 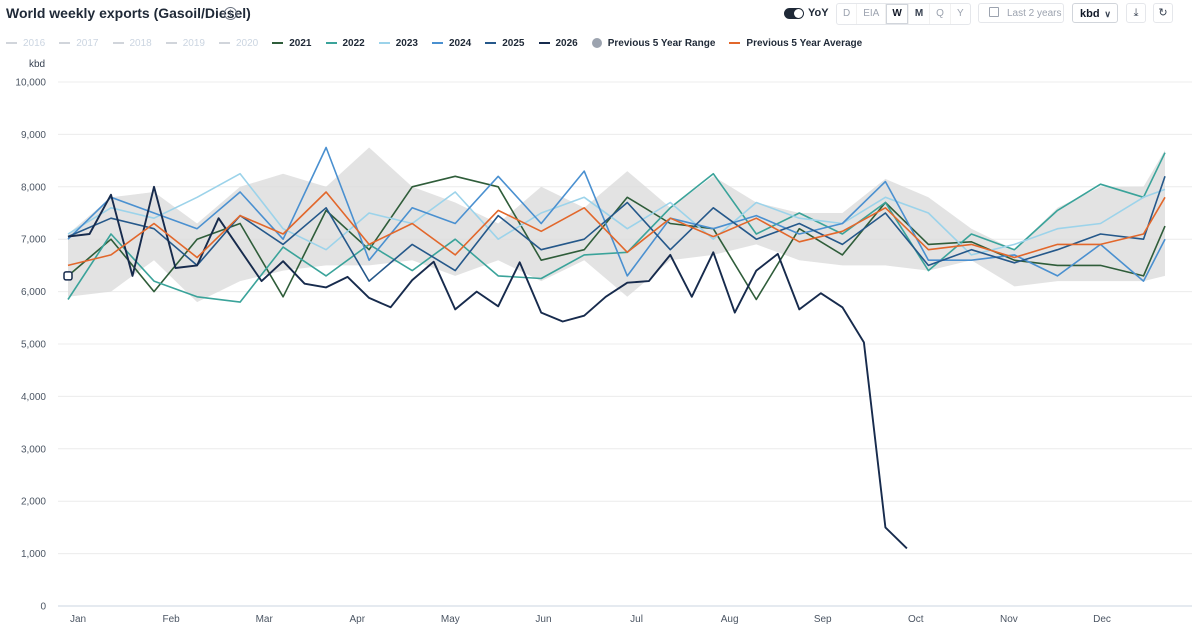 What do you see at coordinates (818, 13) in the screenshot?
I see `yoy-toggle-label: YoY` at bounding box center [818, 13].